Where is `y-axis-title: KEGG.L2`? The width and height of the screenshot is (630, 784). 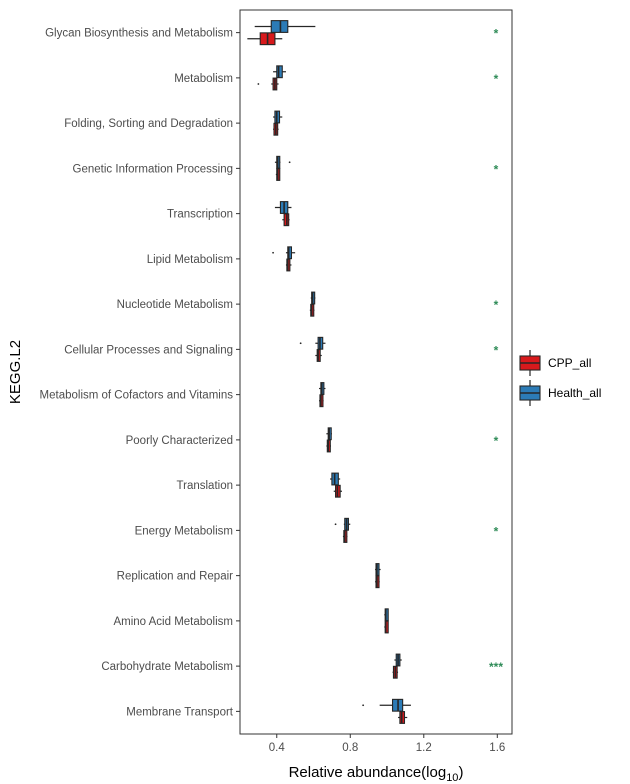
y-axis-title: KEGG.L2 is located at coordinates (15, 372).